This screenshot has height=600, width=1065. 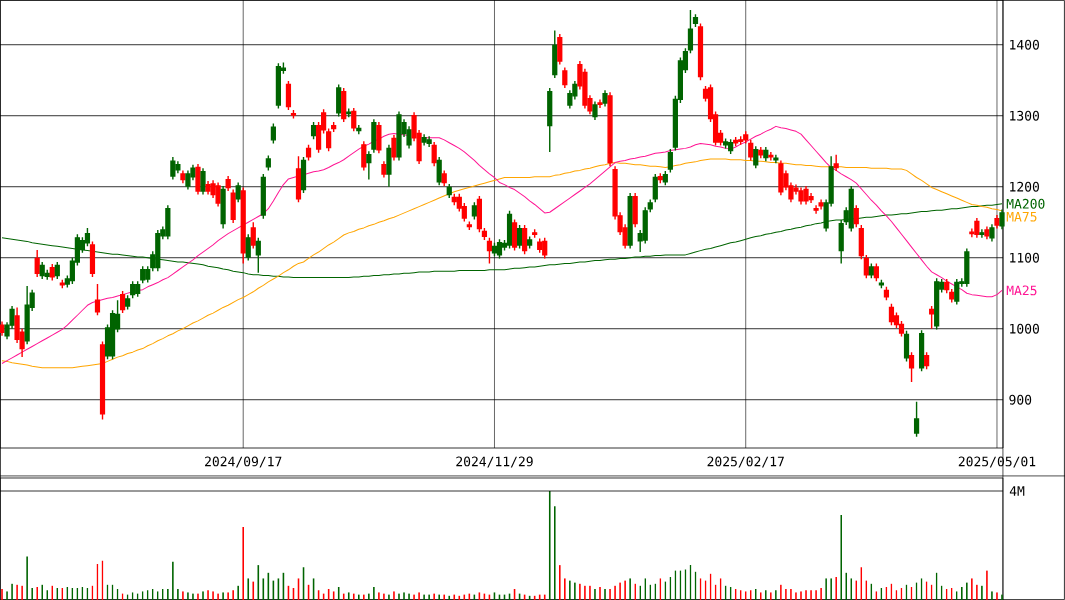 What do you see at coordinates (1025, 203) in the screenshot?
I see `series-label: MA200` at bounding box center [1025, 203].